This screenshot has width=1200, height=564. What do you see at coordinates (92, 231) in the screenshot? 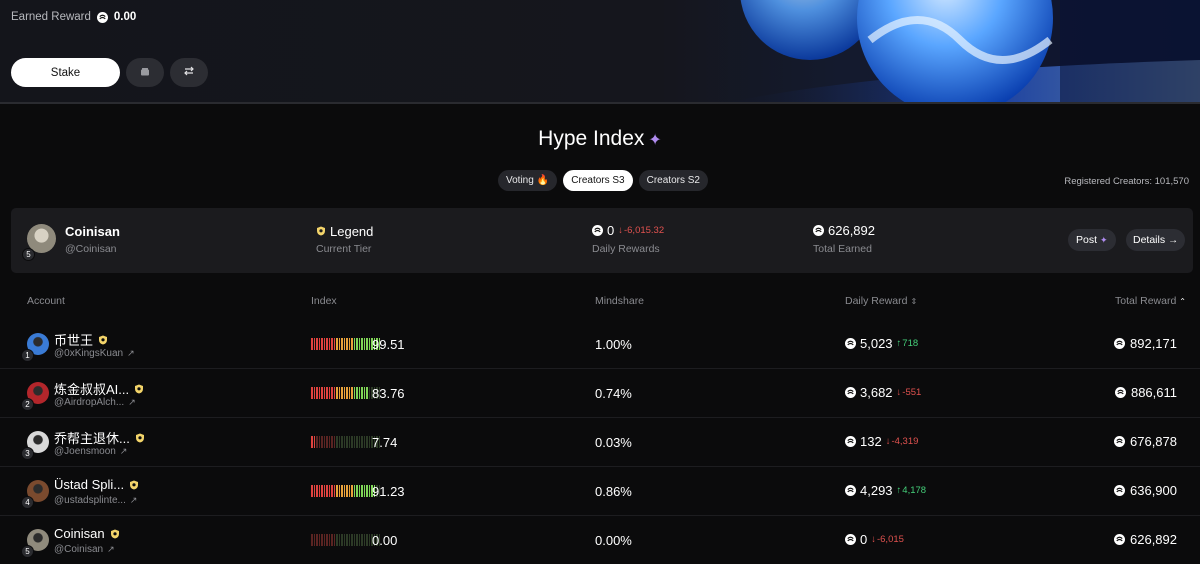
I see `summary-name: Coinisan` at bounding box center [92, 231].